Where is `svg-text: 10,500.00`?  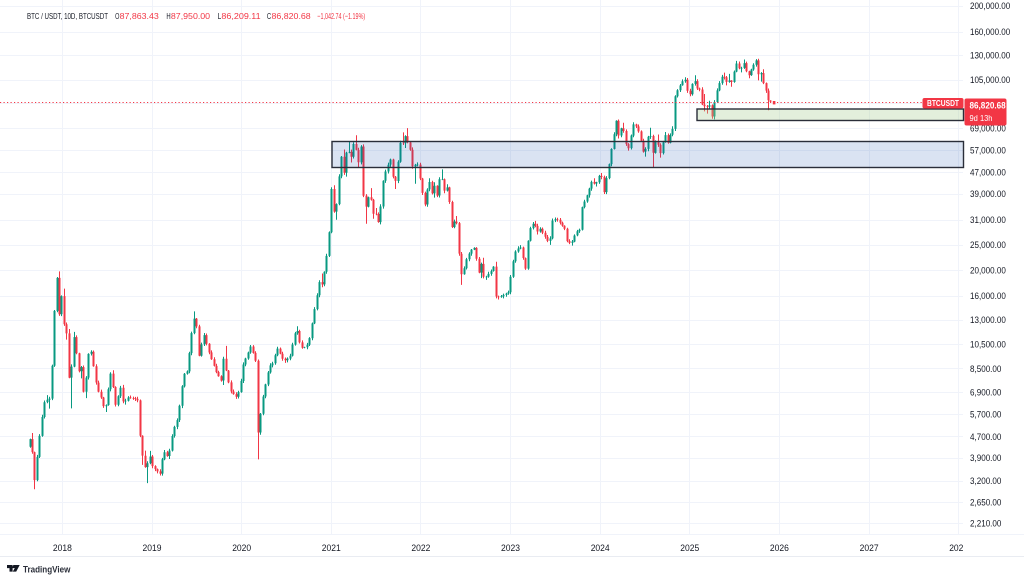
svg-text: 10,500.00 is located at coordinates (988, 345).